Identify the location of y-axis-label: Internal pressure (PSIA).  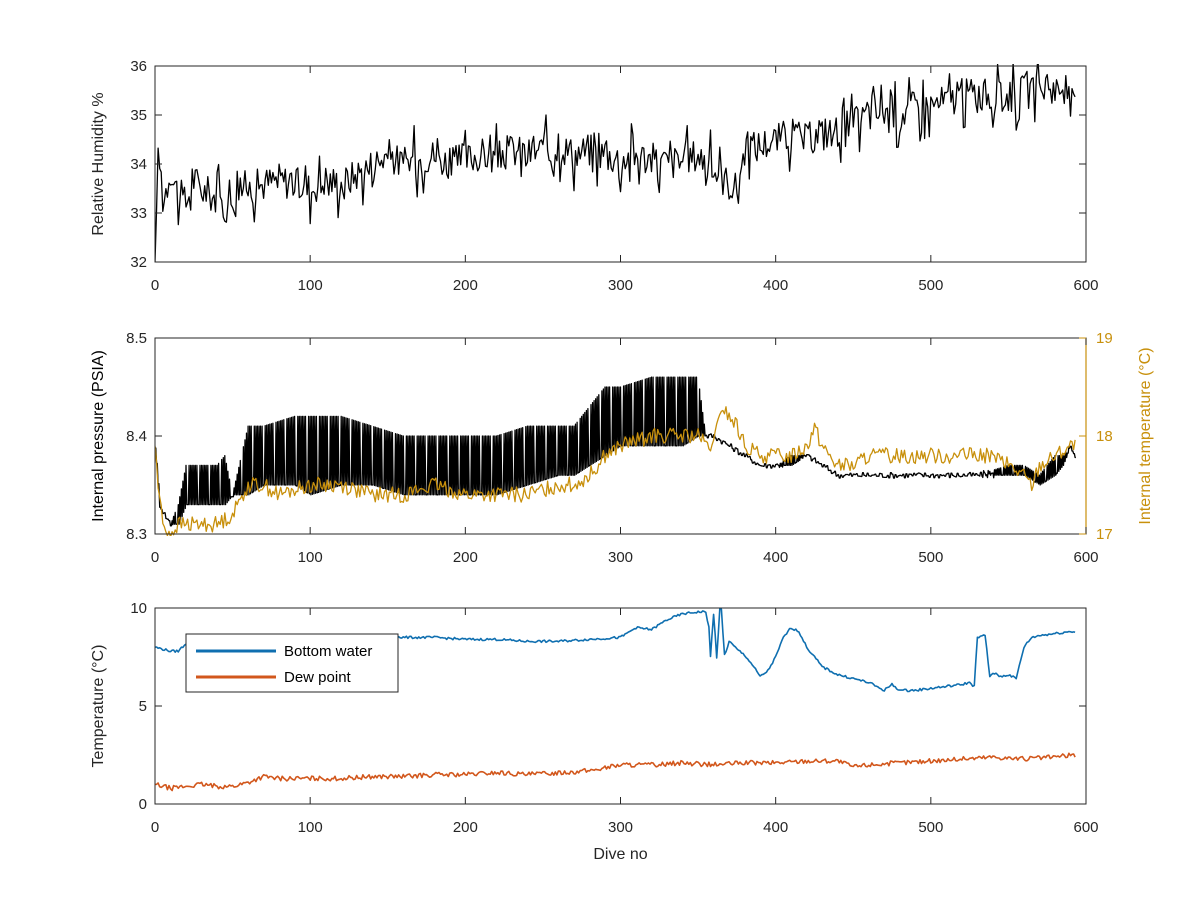
(98, 436).